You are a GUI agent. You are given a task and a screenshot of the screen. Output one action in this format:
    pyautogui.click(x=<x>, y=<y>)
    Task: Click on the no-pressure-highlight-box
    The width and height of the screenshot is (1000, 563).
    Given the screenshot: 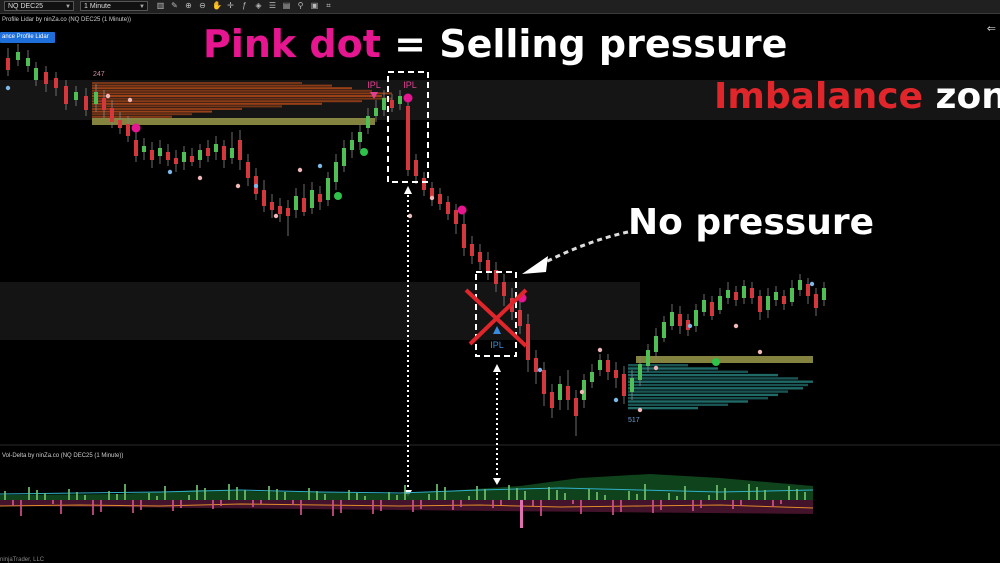 What is the action you would take?
    pyautogui.click(x=496, y=314)
    